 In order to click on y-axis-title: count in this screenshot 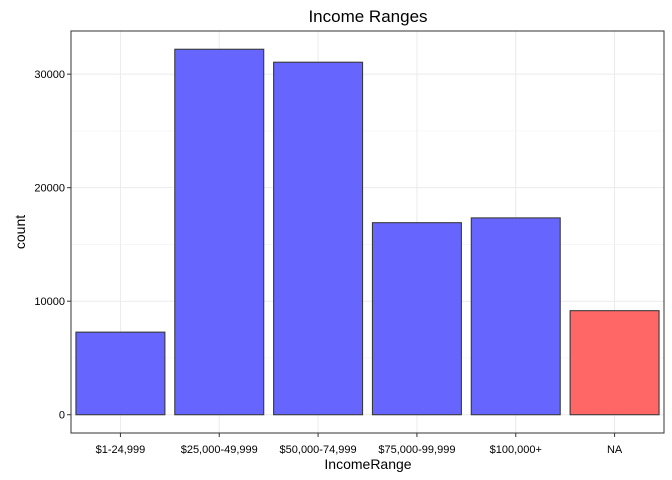, I will do `click(20, 232)`.